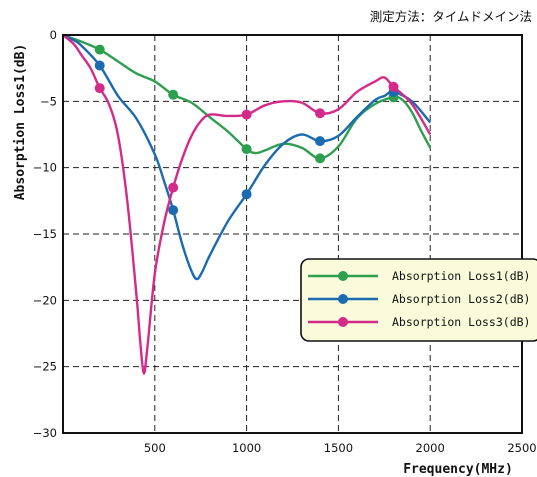  Describe the element at coordinates (53, 35) in the screenshot. I see `y-tick-label: 0` at that location.